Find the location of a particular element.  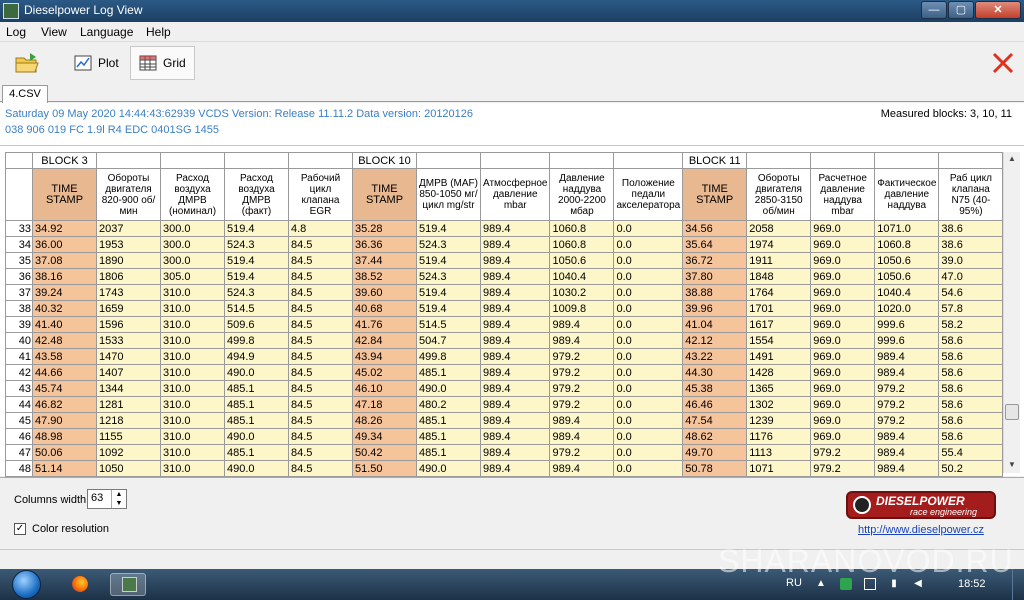

timestamp-cell: 46.10 is located at coordinates (384, 388).